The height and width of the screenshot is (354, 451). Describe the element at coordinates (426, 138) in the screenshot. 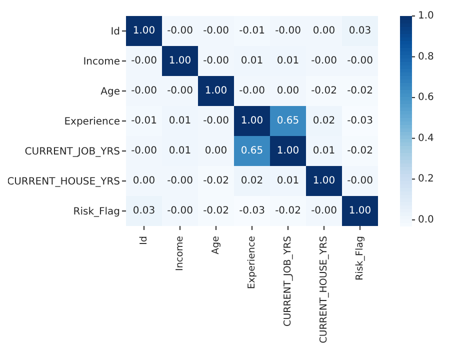

I see `color-bar-label: 0.4` at that location.